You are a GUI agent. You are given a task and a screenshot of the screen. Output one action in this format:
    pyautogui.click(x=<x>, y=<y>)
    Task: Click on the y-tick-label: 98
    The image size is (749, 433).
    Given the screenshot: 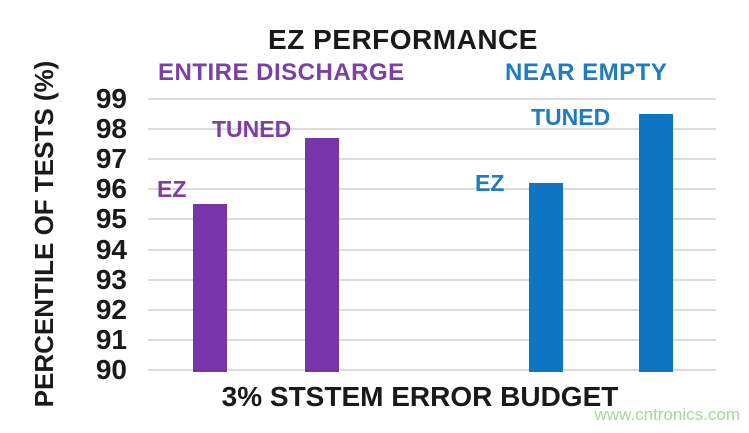 What is the action you would take?
    pyautogui.click(x=111, y=129)
    